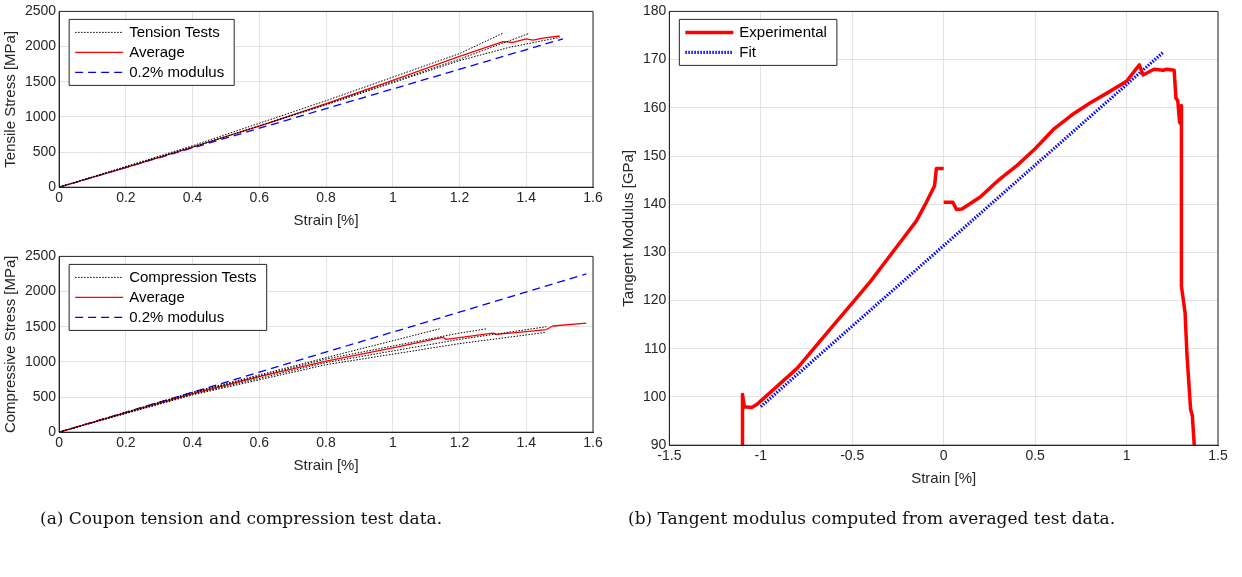 The width and height of the screenshot is (1242, 577). I want to click on text: (b) Tangent modulus computed from averaged test data., so click(872, 518).